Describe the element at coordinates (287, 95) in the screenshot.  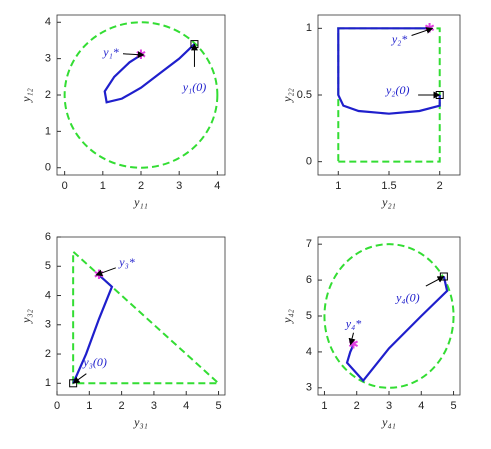
I see `y-axis-label: y₂₂` at that location.